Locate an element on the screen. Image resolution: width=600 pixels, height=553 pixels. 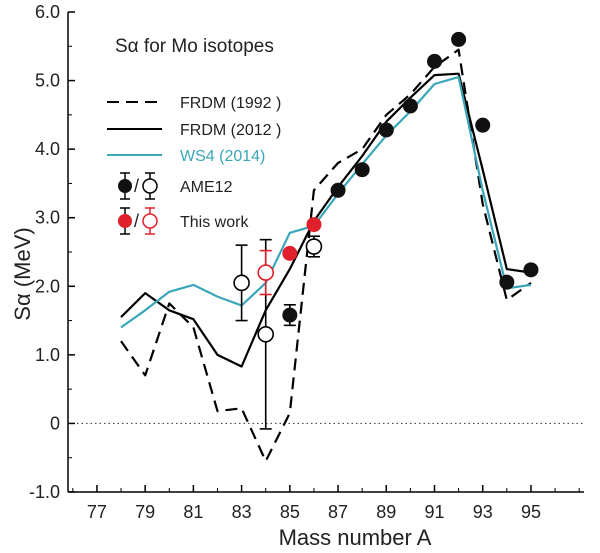
y-tick-label: 5.0 is located at coordinates (47, 81).